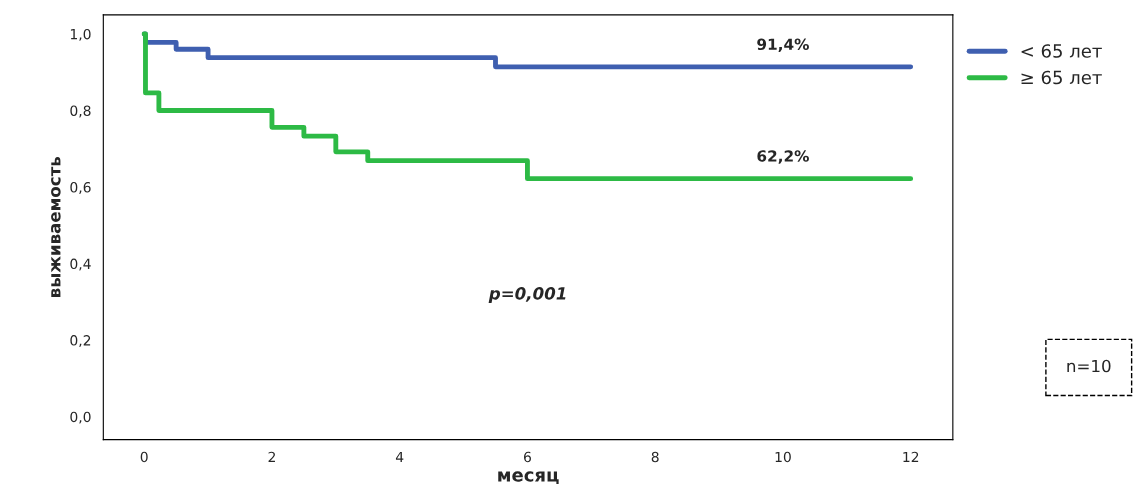 This screenshot has height=494, width=1148. I want to click on y-tick-label: 0,2, so click(80, 341).